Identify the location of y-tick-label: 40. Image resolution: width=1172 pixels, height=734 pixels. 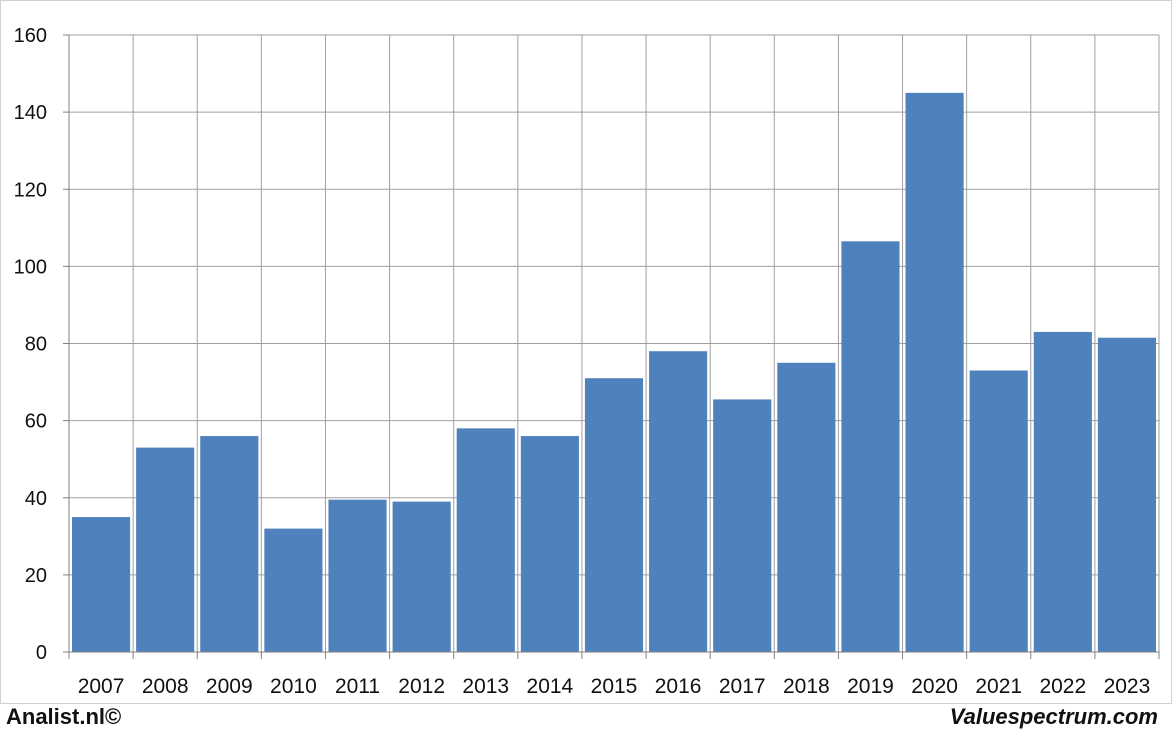
(36, 499).